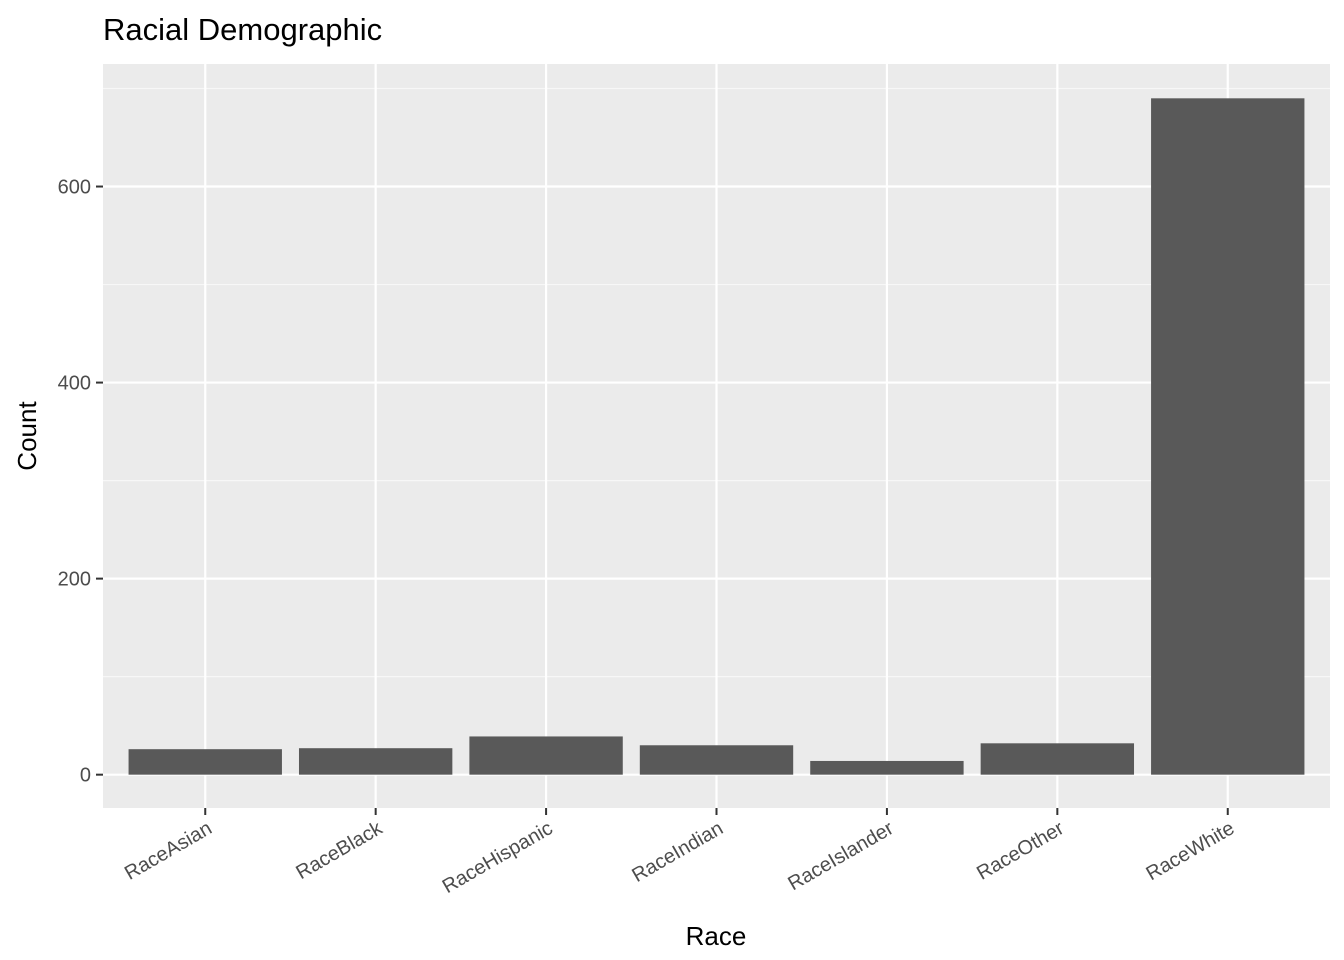 The width and height of the screenshot is (1344, 960). What do you see at coordinates (716, 936) in the screenshot?
I see `x-axis-title: Race` at bounding box center [716, 936].